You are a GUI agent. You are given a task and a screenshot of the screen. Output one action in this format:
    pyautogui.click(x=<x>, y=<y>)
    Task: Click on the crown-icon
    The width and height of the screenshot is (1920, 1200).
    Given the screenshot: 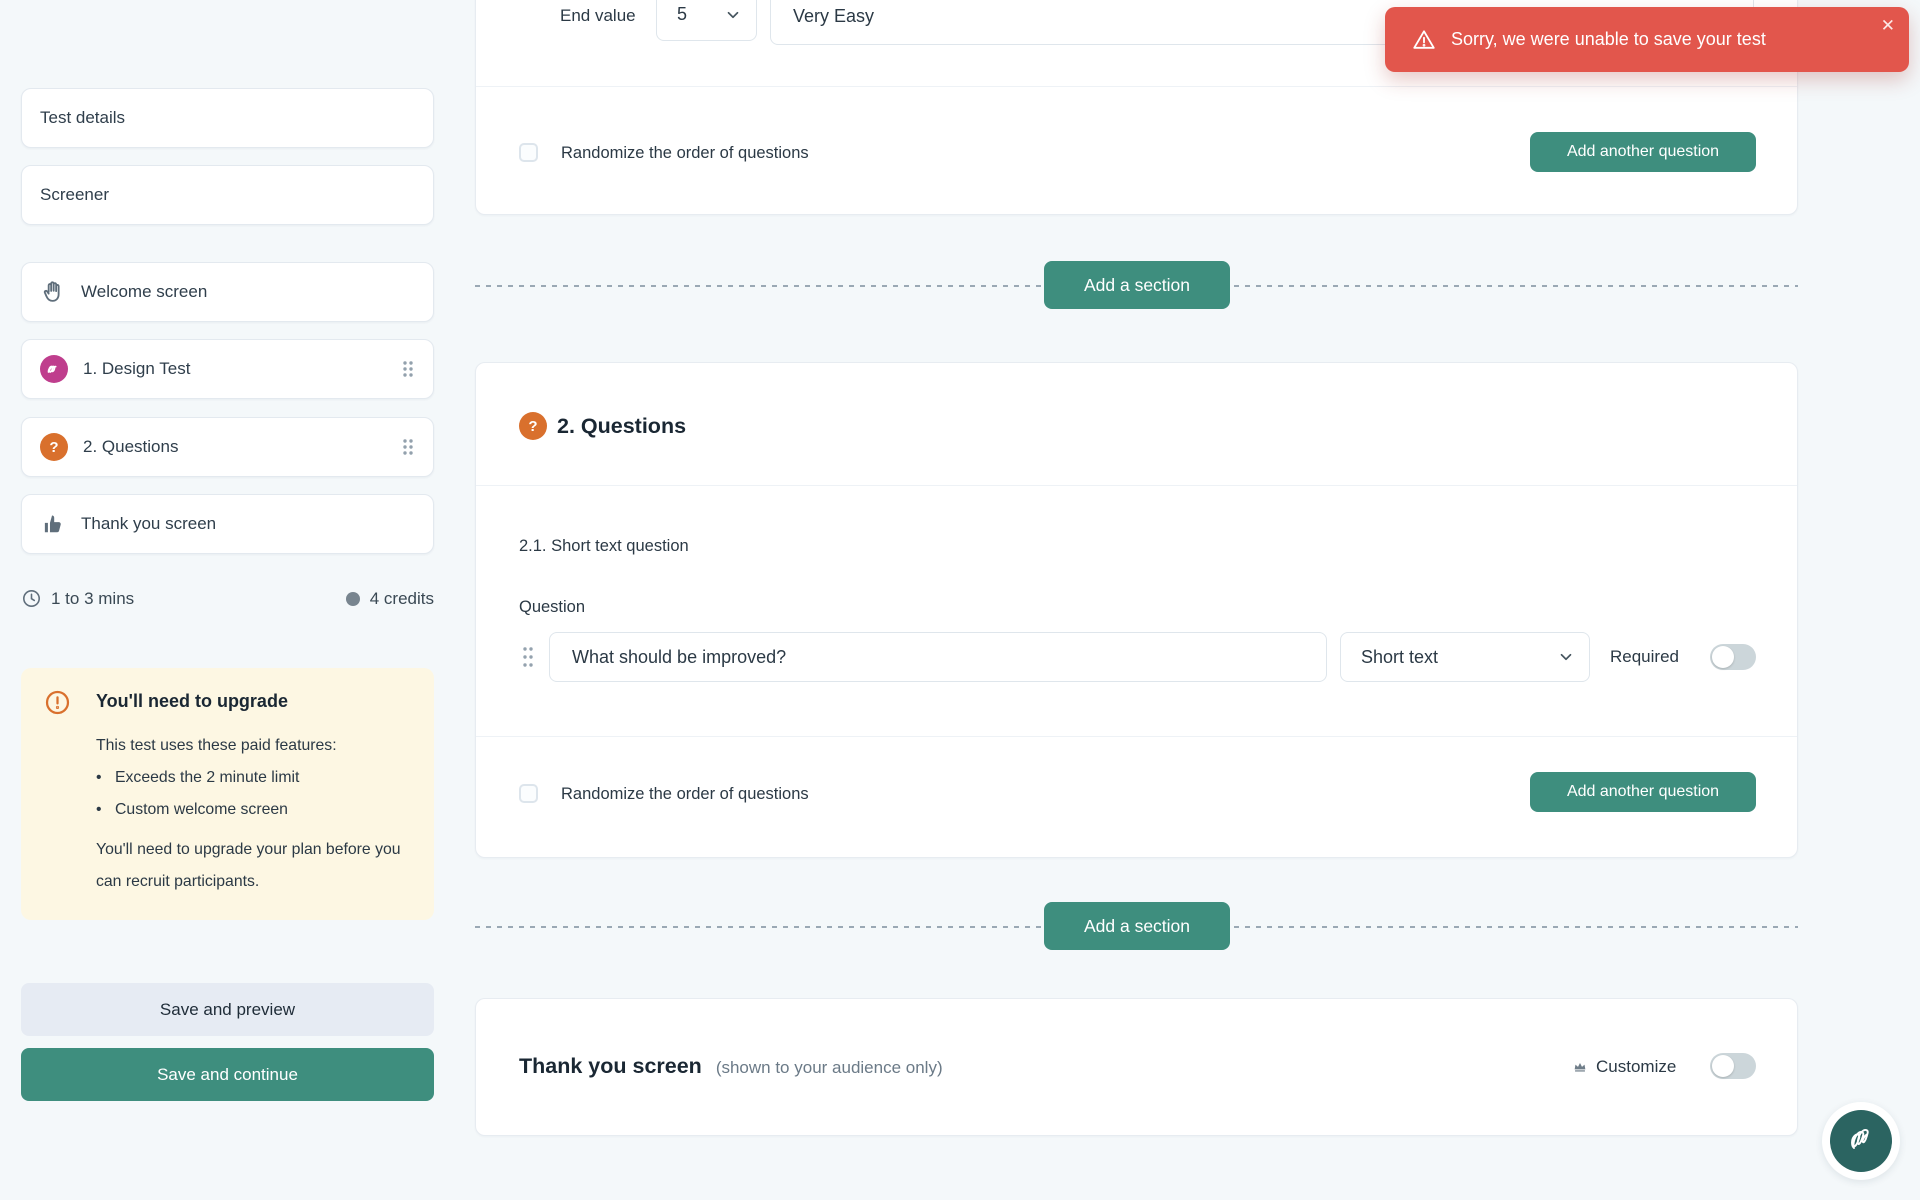 What is the action you would take?
    pyautogui.click(x=1580, y=1067)
    